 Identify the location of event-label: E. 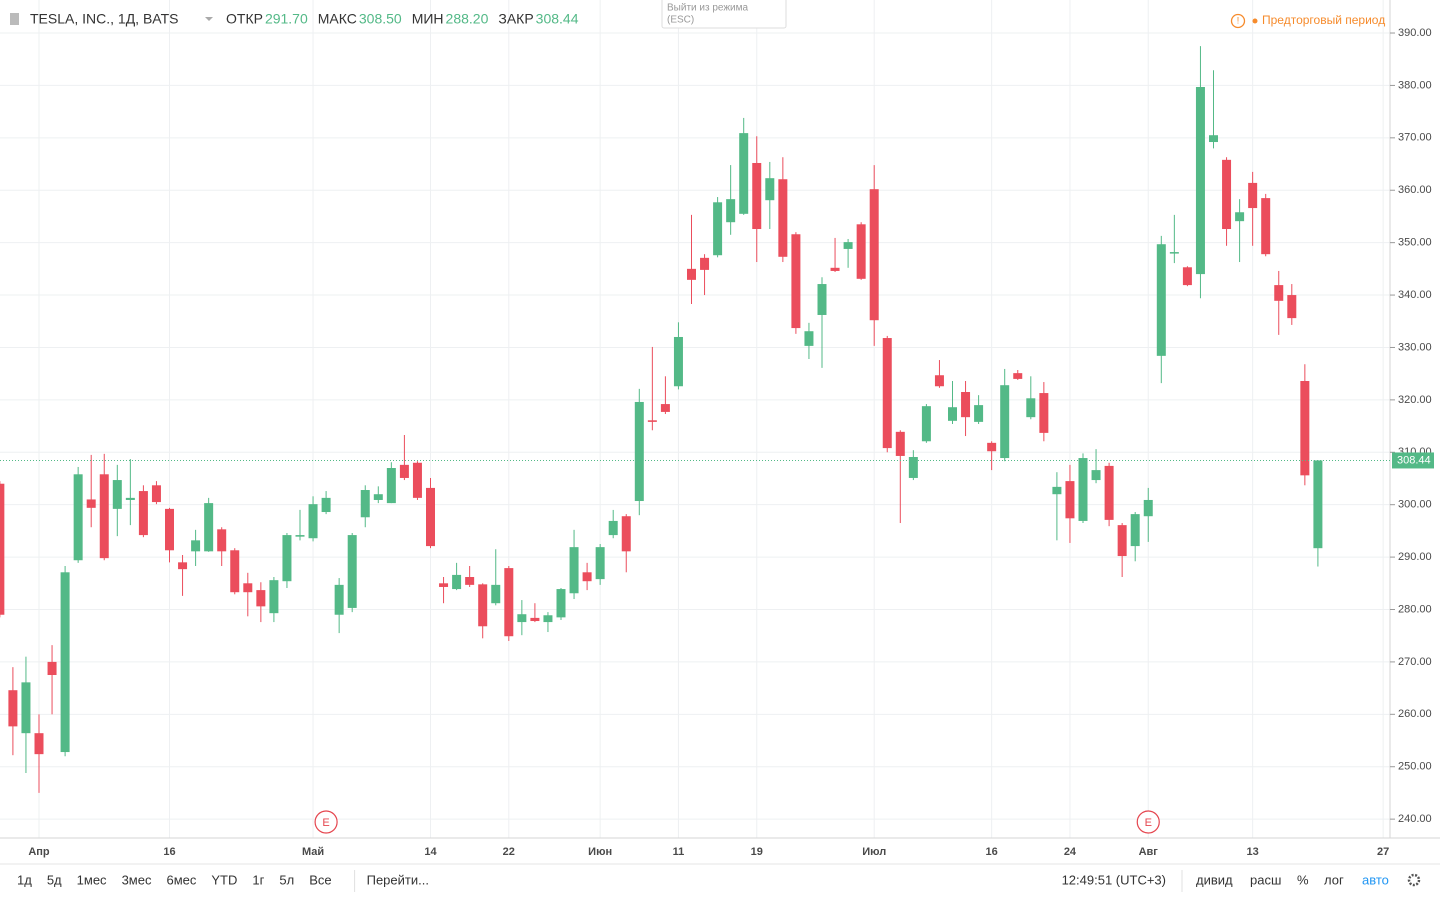
(1148, 823).